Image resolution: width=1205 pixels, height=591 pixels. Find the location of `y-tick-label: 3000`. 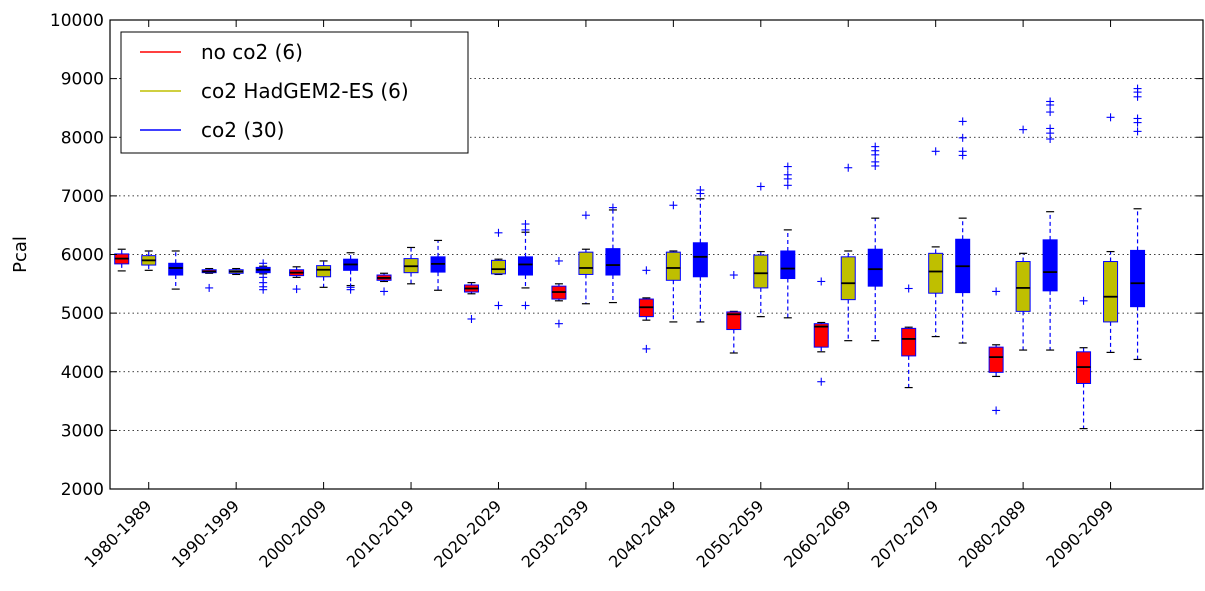

y-tick-label: 3000 is located at coordinates (82, 431).